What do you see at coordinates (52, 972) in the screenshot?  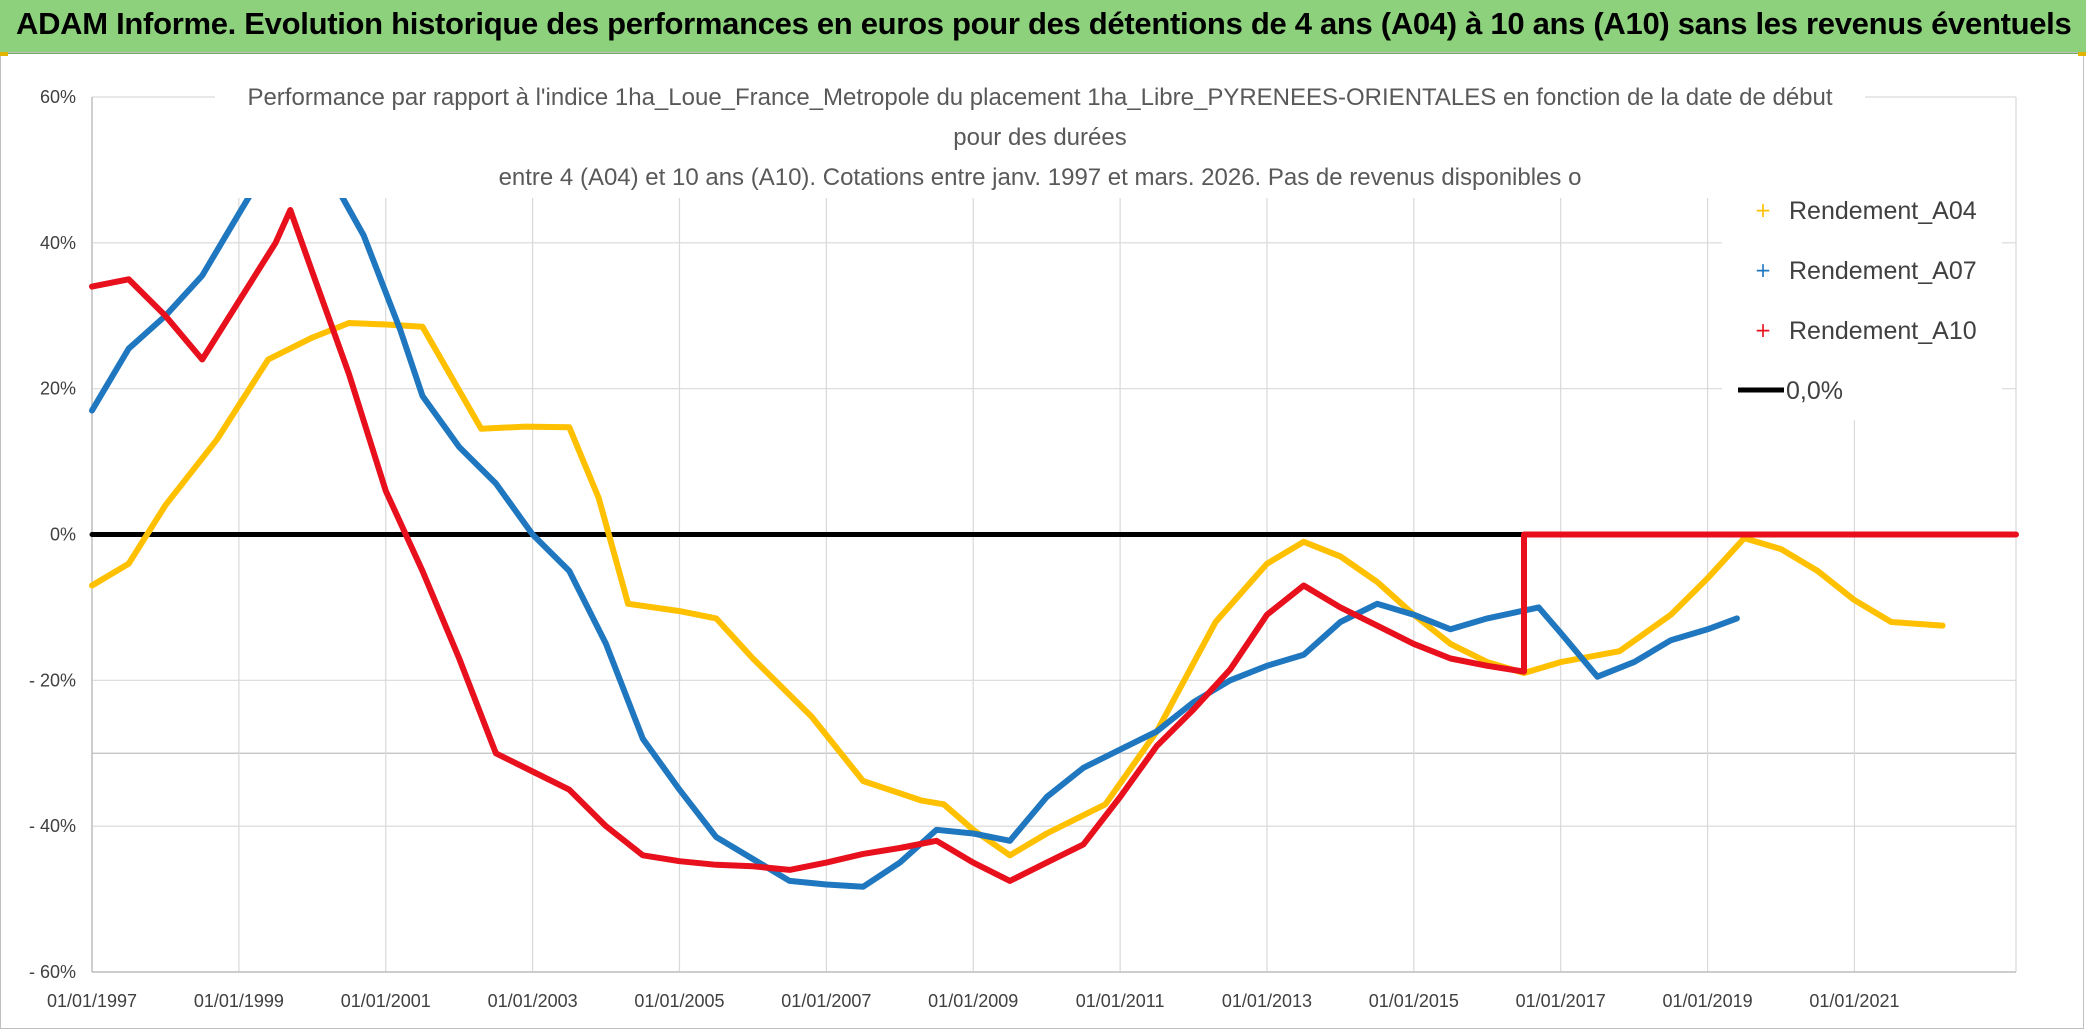 I see `y-tick-label: - 60%` at bounding box center [52, 972].